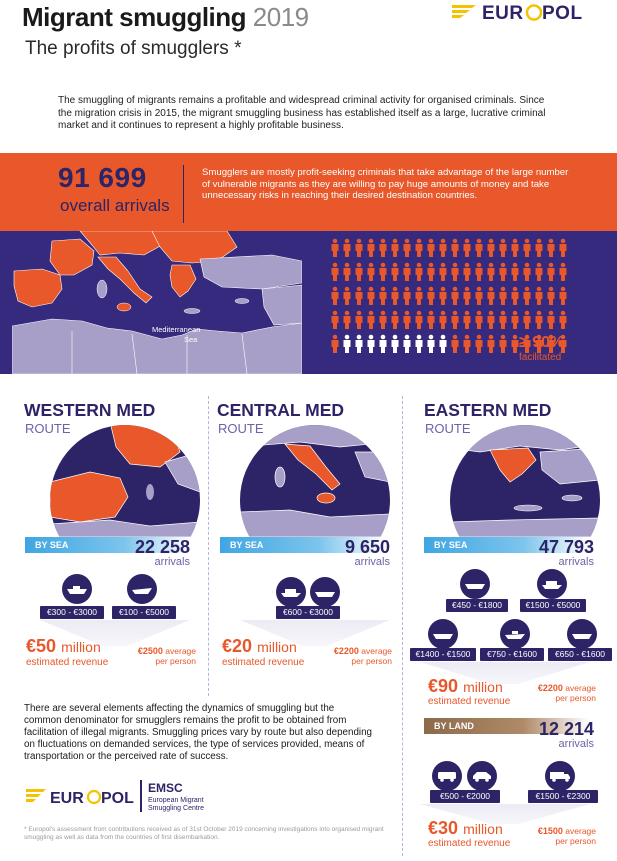 The width and height of the screenshot is (617, 861). What do you see at coordinates (580, 654) in the screenshot?
I see `price-pill: €650 - €1600` at bounding box center [580, 654].